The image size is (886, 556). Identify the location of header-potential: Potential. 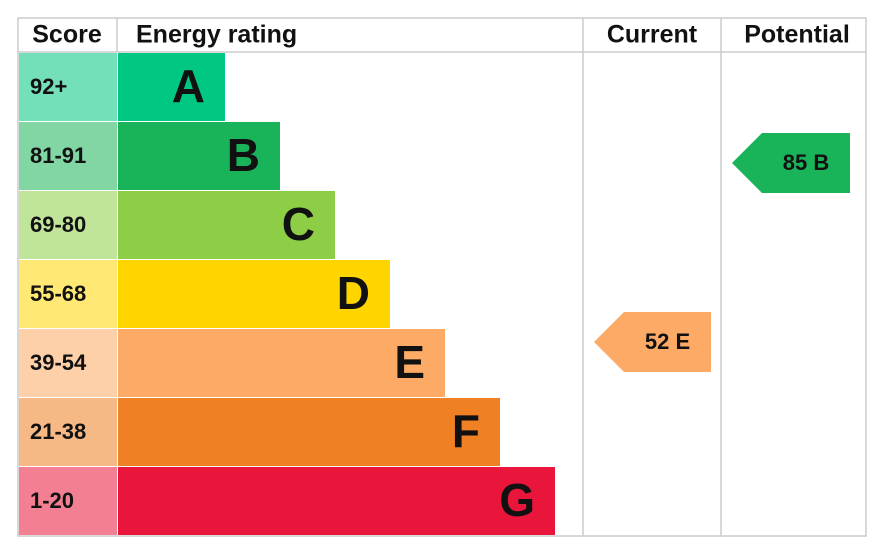
(797, 35).